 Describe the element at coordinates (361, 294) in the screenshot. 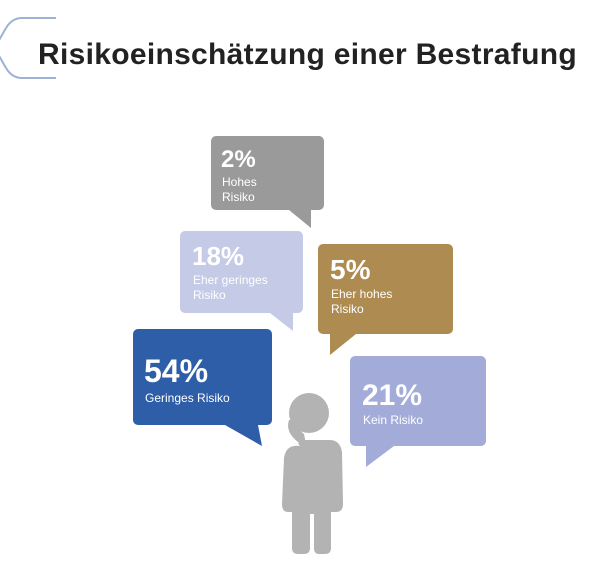

I see `category-label: Eher hohes` at that location.